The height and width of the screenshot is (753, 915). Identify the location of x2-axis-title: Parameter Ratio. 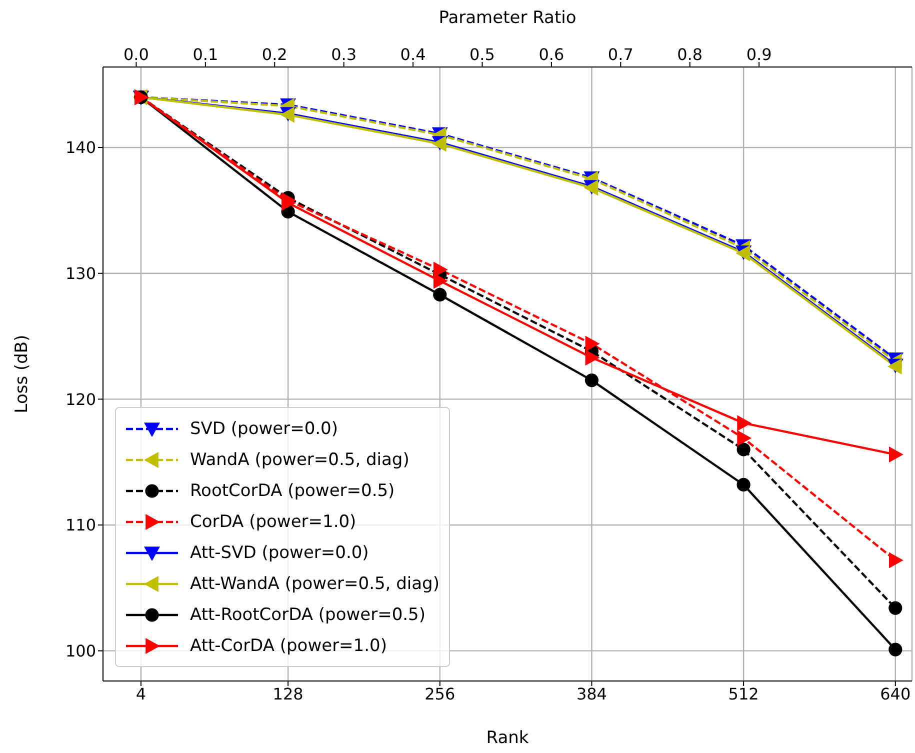
(507, 18).